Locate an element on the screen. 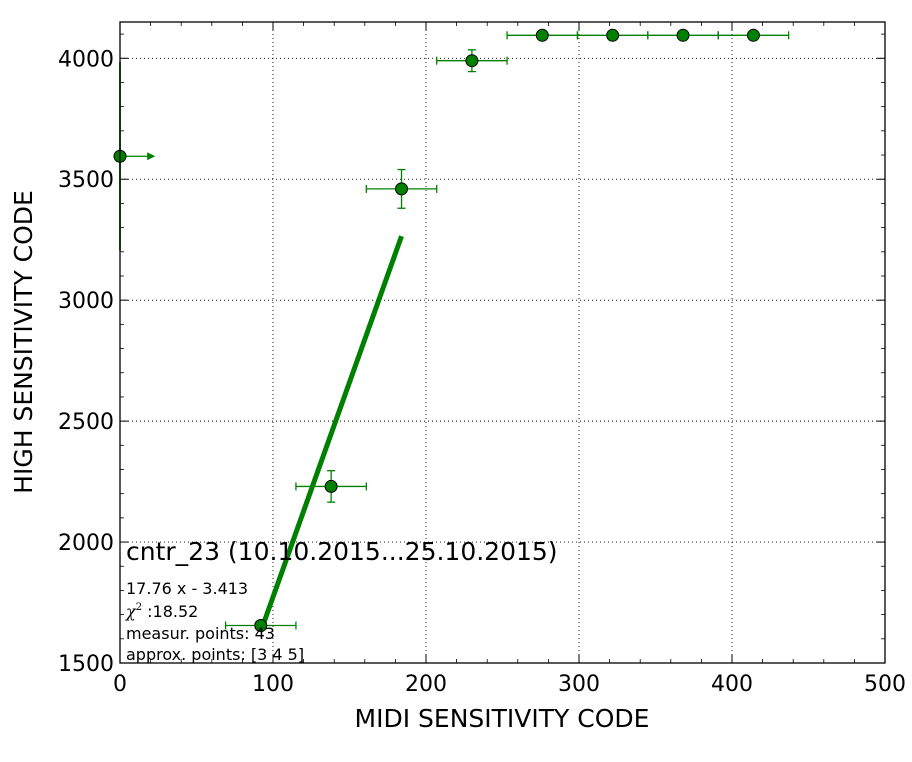  x-tick-label: 300 is located at coordinates (579, 684).